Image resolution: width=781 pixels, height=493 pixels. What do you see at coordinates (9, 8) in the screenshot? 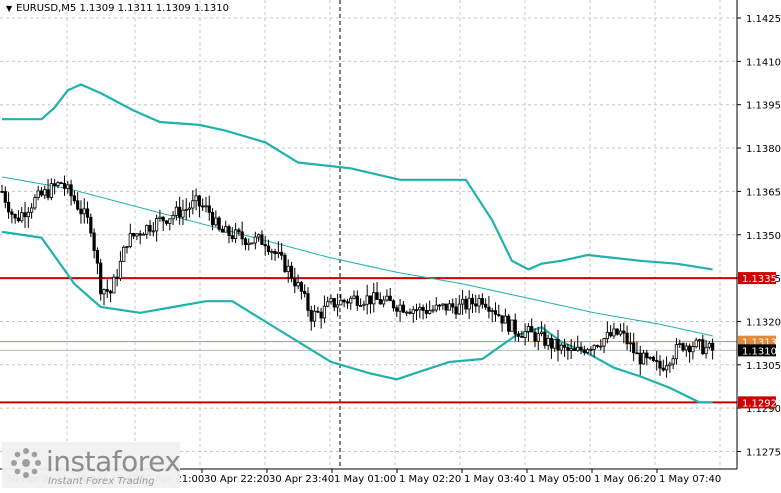
I see `dropdown-triangle-icon: ▼` at bounding box center [9, 8].